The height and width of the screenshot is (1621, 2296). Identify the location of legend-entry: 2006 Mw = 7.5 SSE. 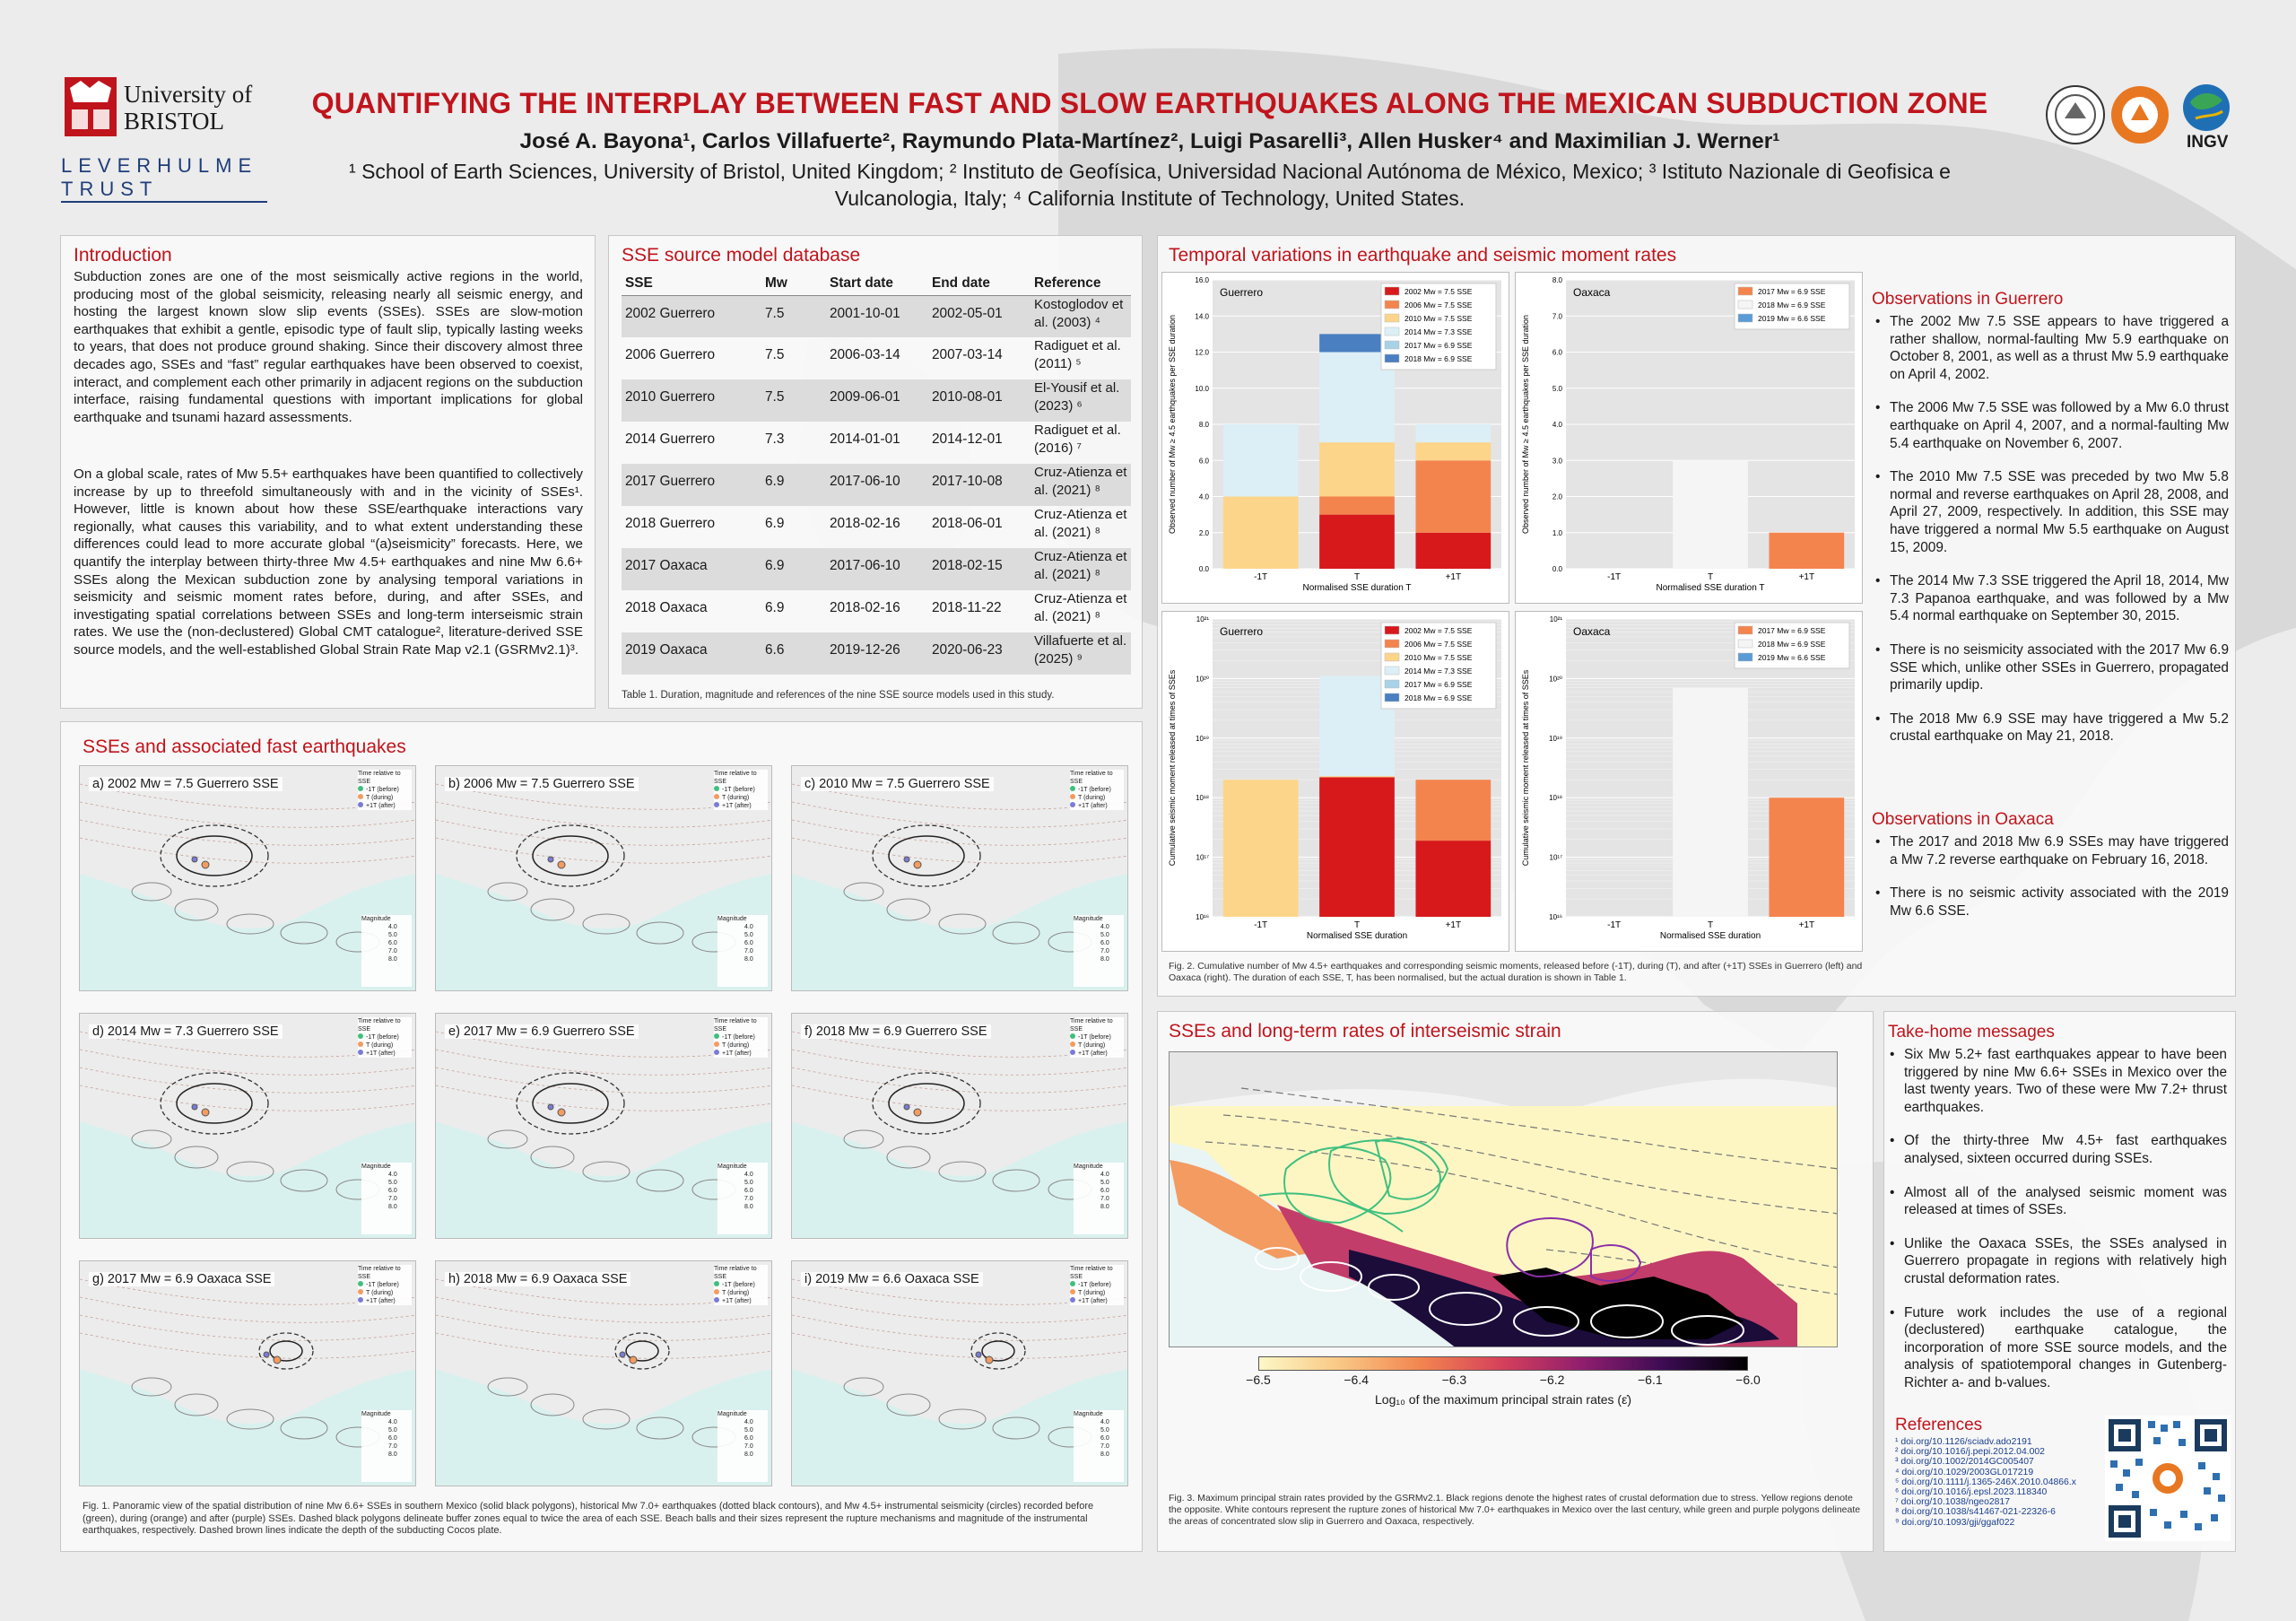
(1439, 305).